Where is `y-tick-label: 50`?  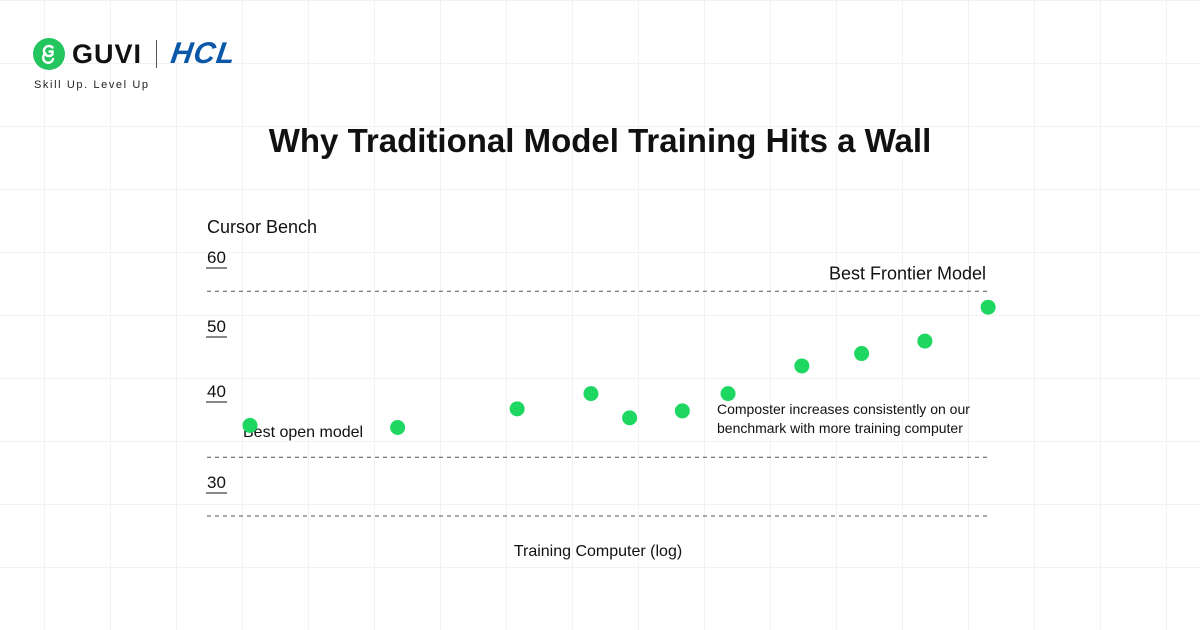
y-tick-label: 50 is located at coordinates (216, 326).